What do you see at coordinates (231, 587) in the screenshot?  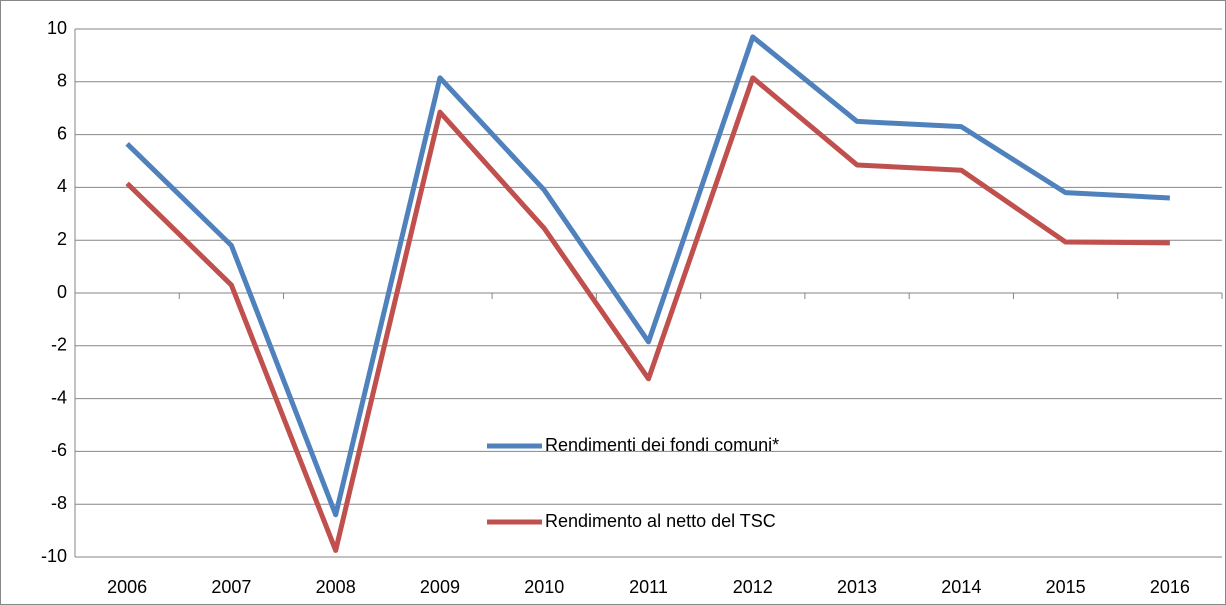 I see `x-tick-label: 2007` at bounding box center [231, 587].